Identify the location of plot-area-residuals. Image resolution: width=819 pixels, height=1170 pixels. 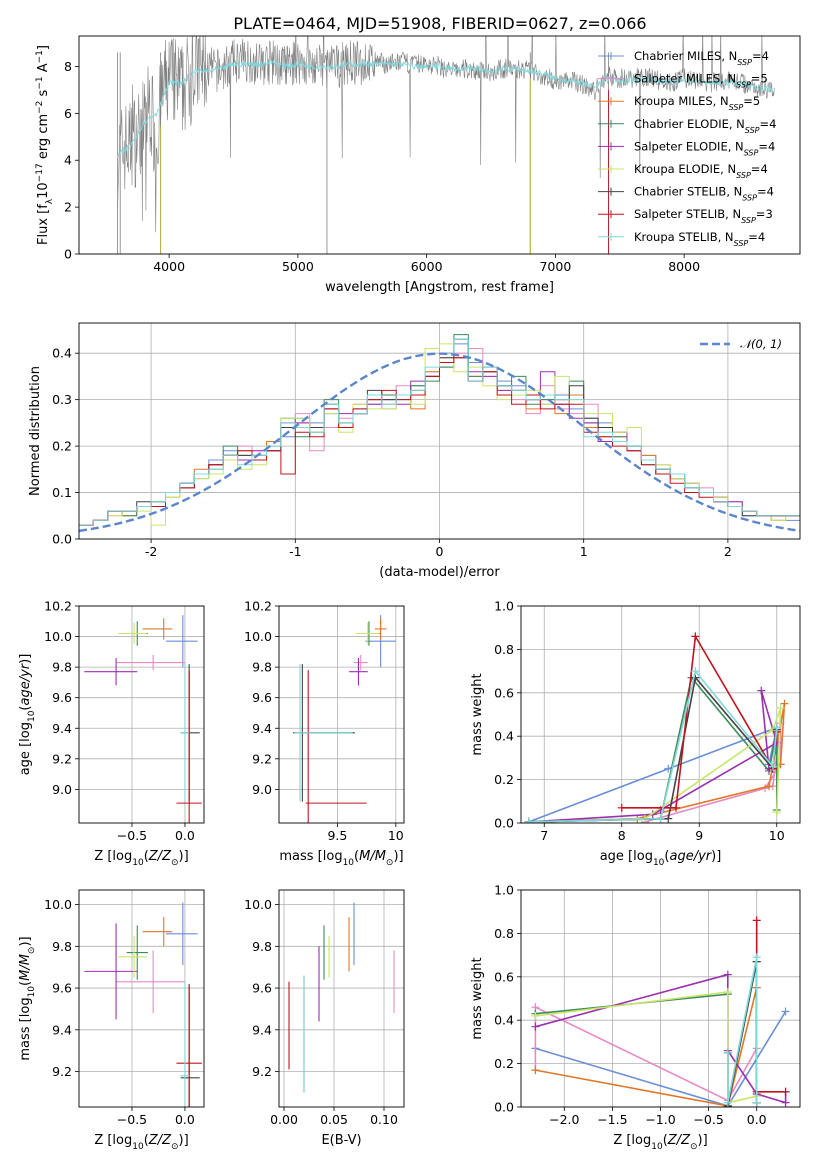
(439, 433).